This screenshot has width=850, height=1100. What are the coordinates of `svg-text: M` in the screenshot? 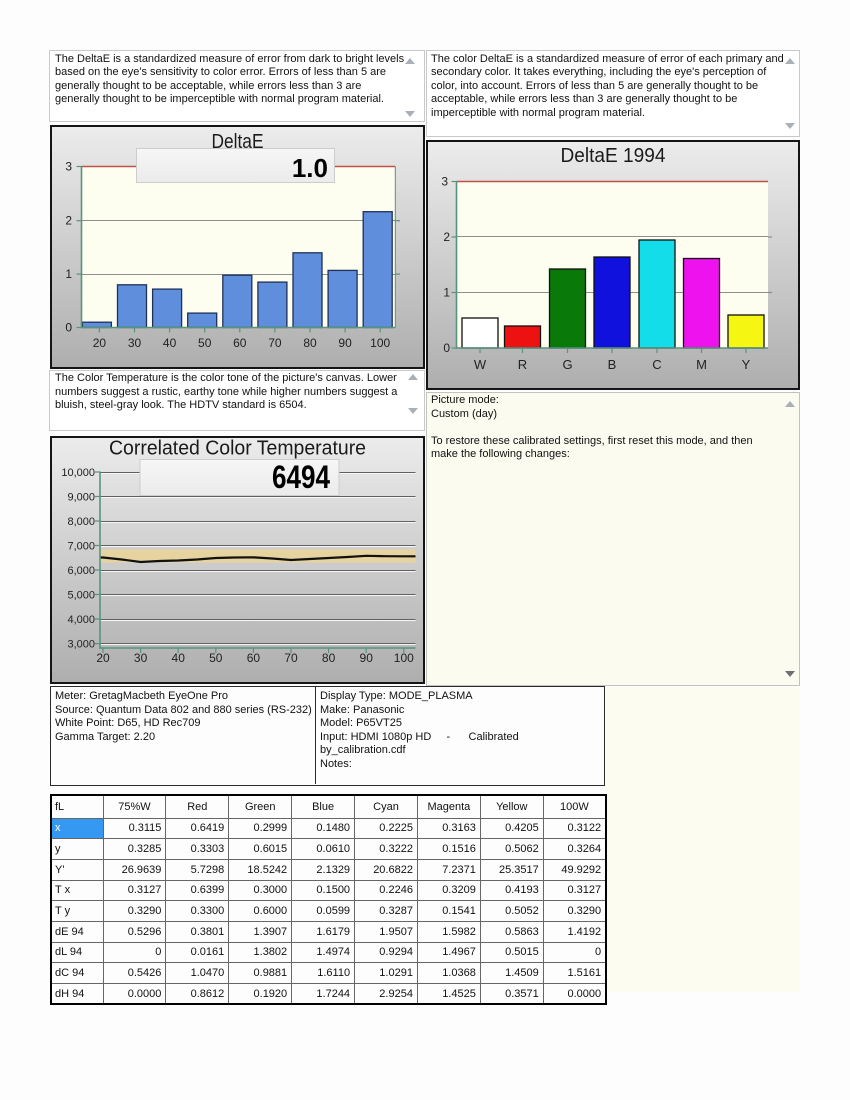 It's located at (701, 364).